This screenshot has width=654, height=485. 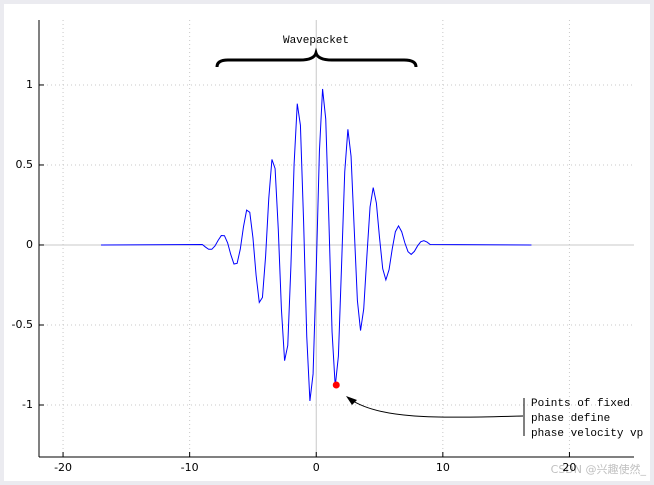 I want to click on highlight-point, so click(x=336, y=385).